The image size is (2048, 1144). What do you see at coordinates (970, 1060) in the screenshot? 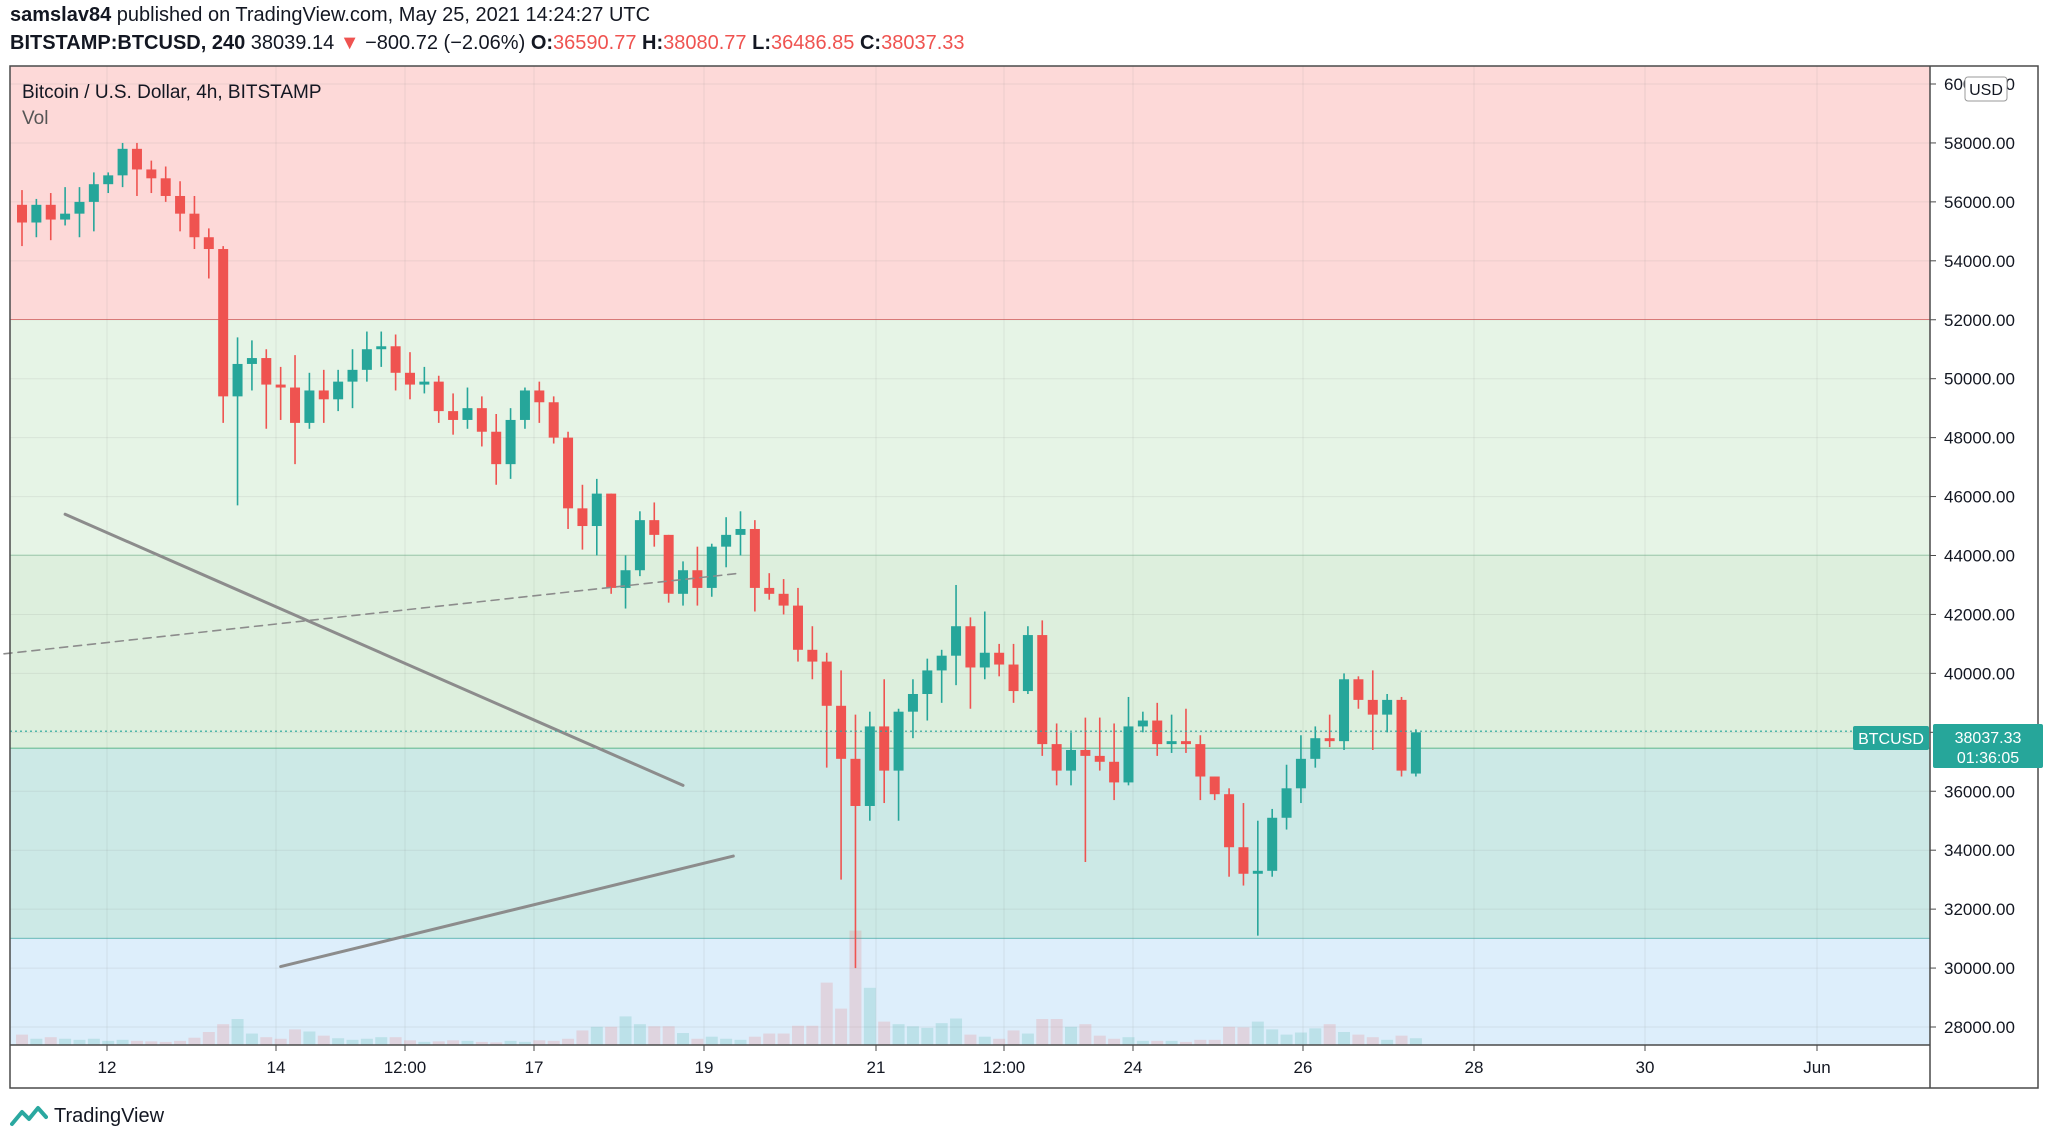
I see `time-axis: 12 14 12:00 17 19 21 12:00 24 26 28 30 Jun` at bounding box center [970, 1060].